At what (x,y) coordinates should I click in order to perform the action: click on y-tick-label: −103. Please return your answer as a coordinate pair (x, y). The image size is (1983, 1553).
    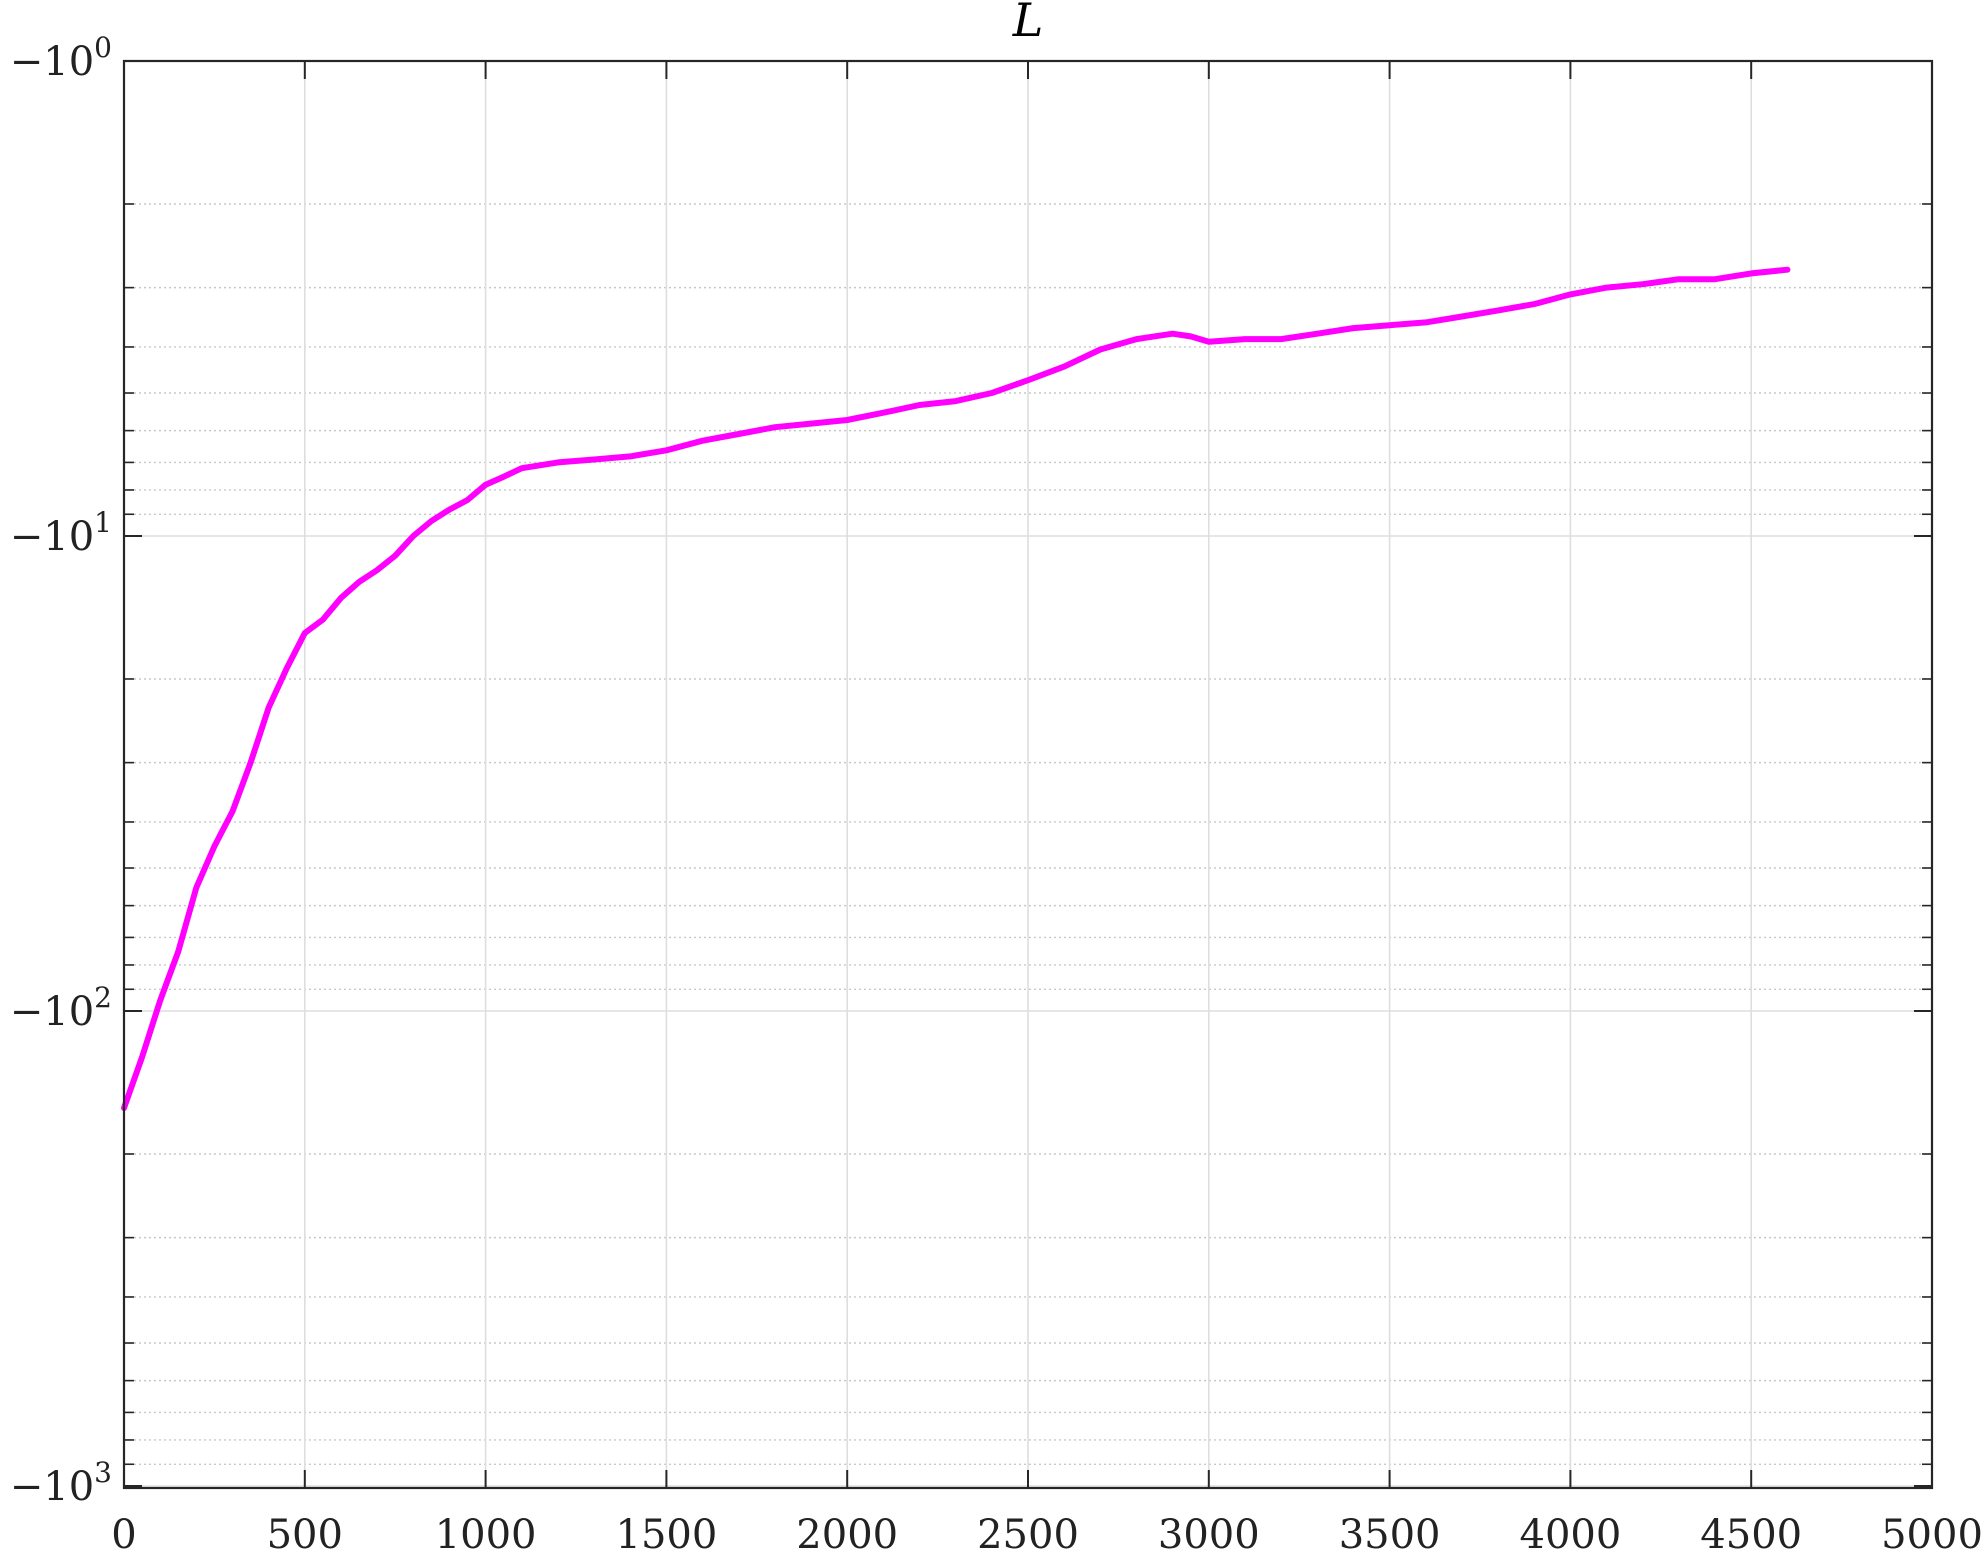
    Looking at the image, I should click on (61, 1483).